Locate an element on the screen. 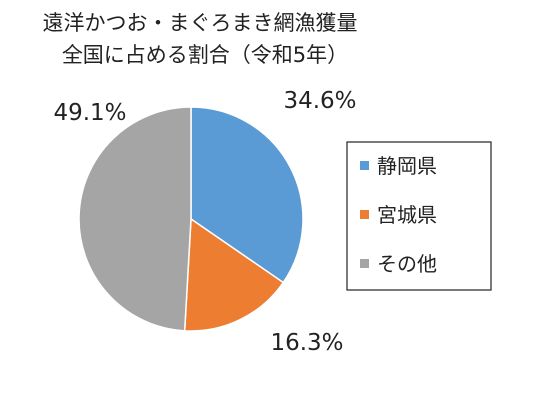  data-label-shizuoka: 34.6% is located at coordinates (319, 101).